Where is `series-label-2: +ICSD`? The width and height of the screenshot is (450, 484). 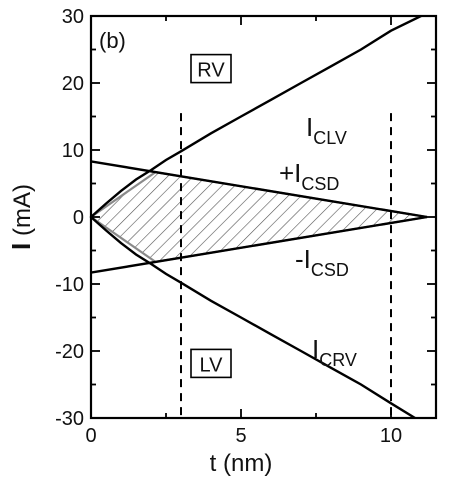 series-label-2: +ICSD is located at coordinates (309, 176).